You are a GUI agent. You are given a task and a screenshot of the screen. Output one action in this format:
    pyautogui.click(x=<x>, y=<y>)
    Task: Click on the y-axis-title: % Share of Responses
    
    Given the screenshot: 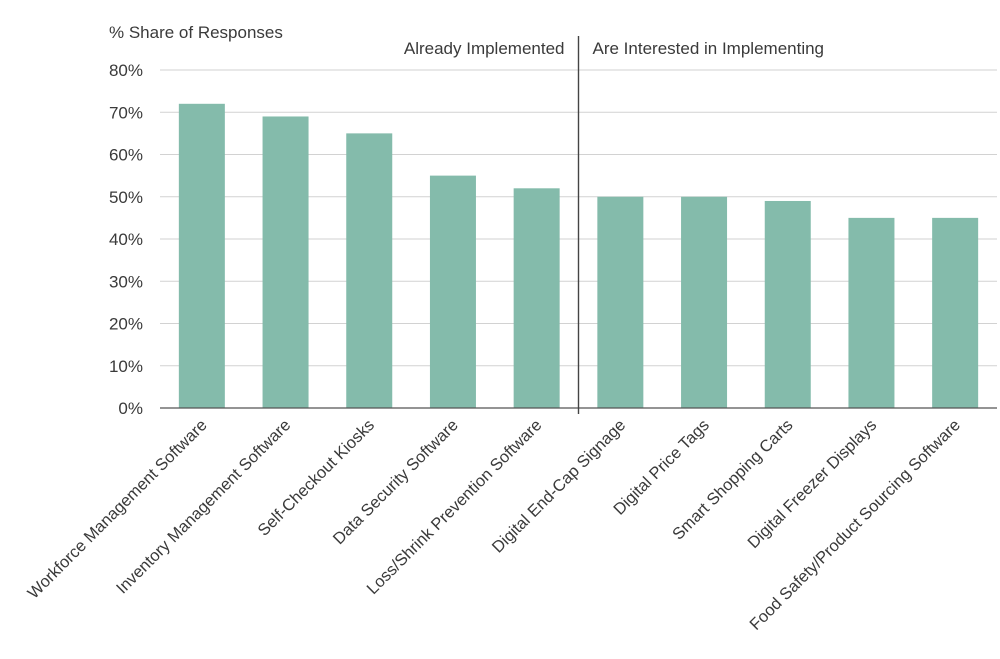 What is the action you would take?
    pyautogui.click(x=196, y=32)
    